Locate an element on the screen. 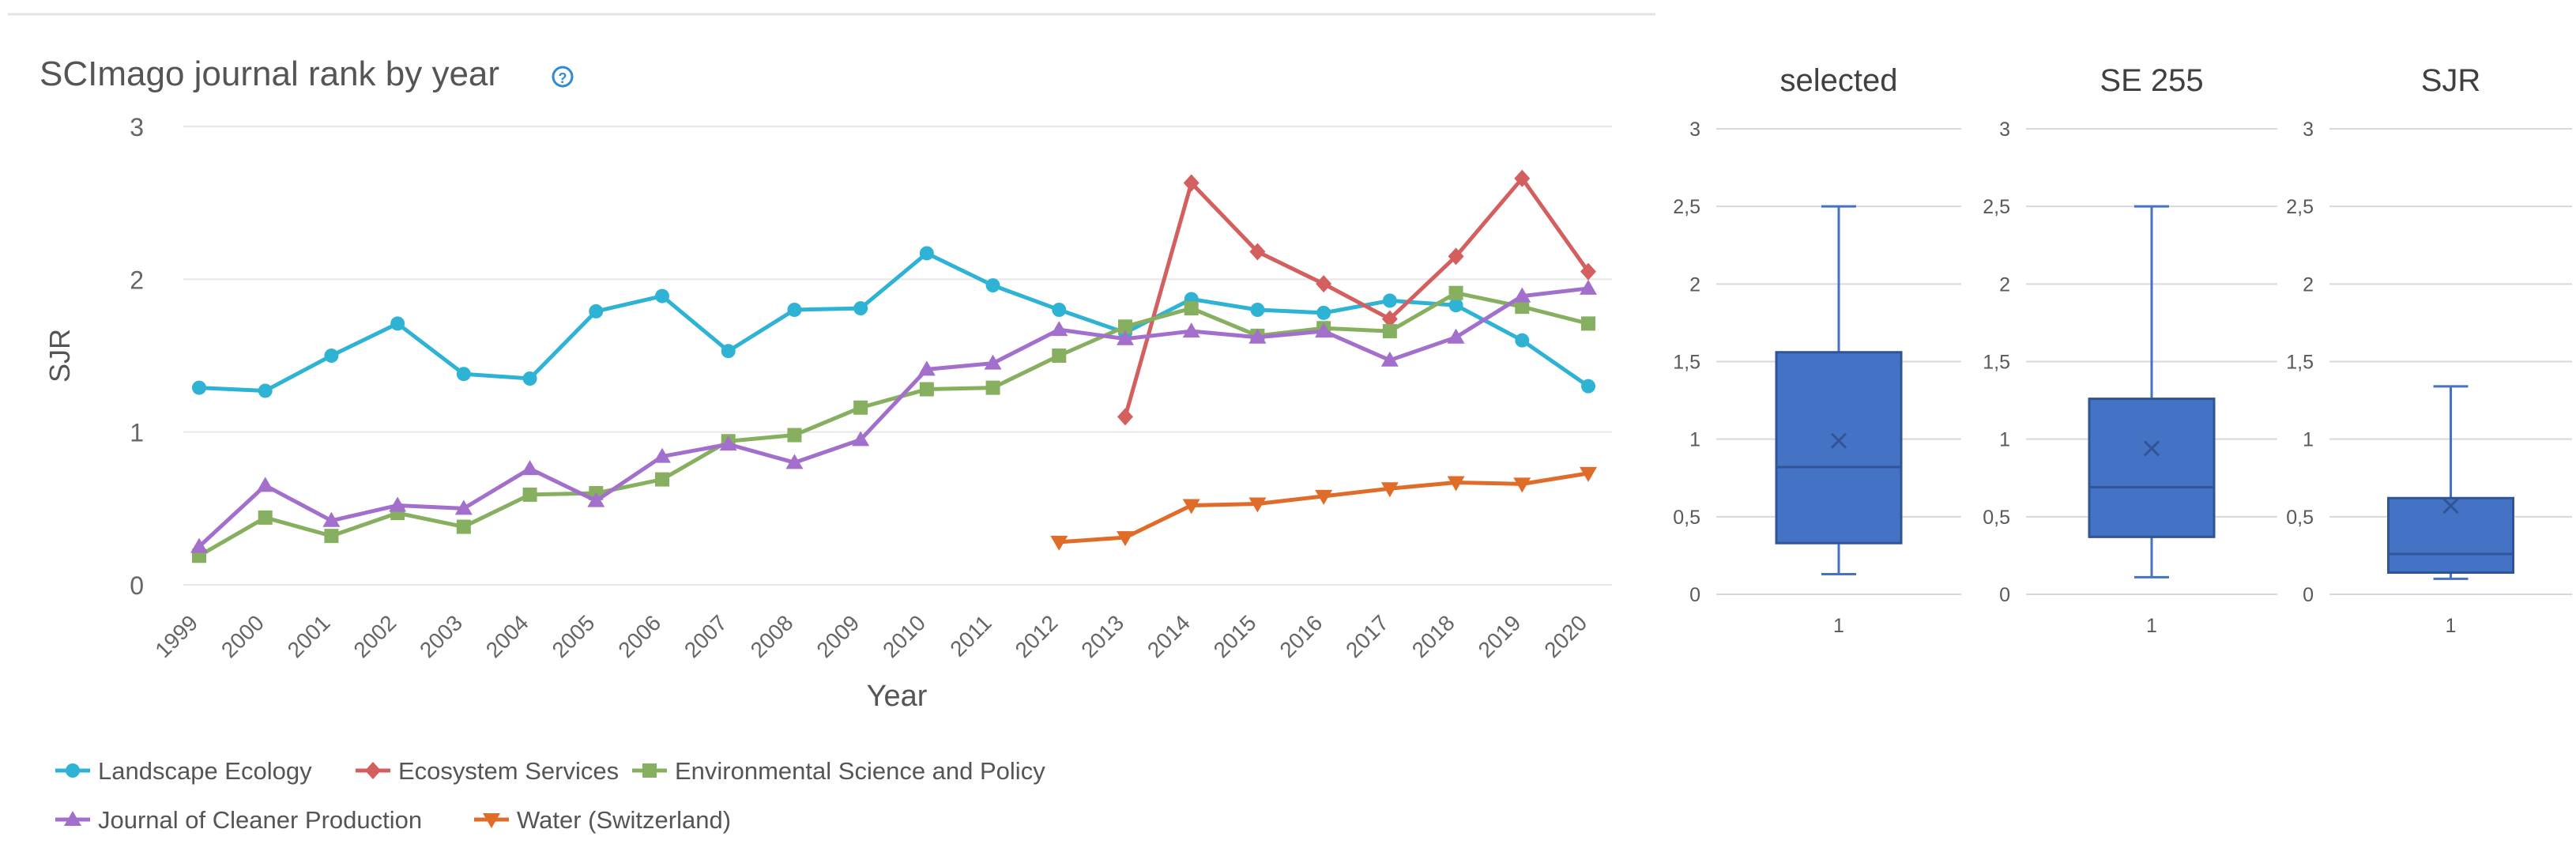  legend-item: Water (Switzerland) is located at coordinates (602, 820).